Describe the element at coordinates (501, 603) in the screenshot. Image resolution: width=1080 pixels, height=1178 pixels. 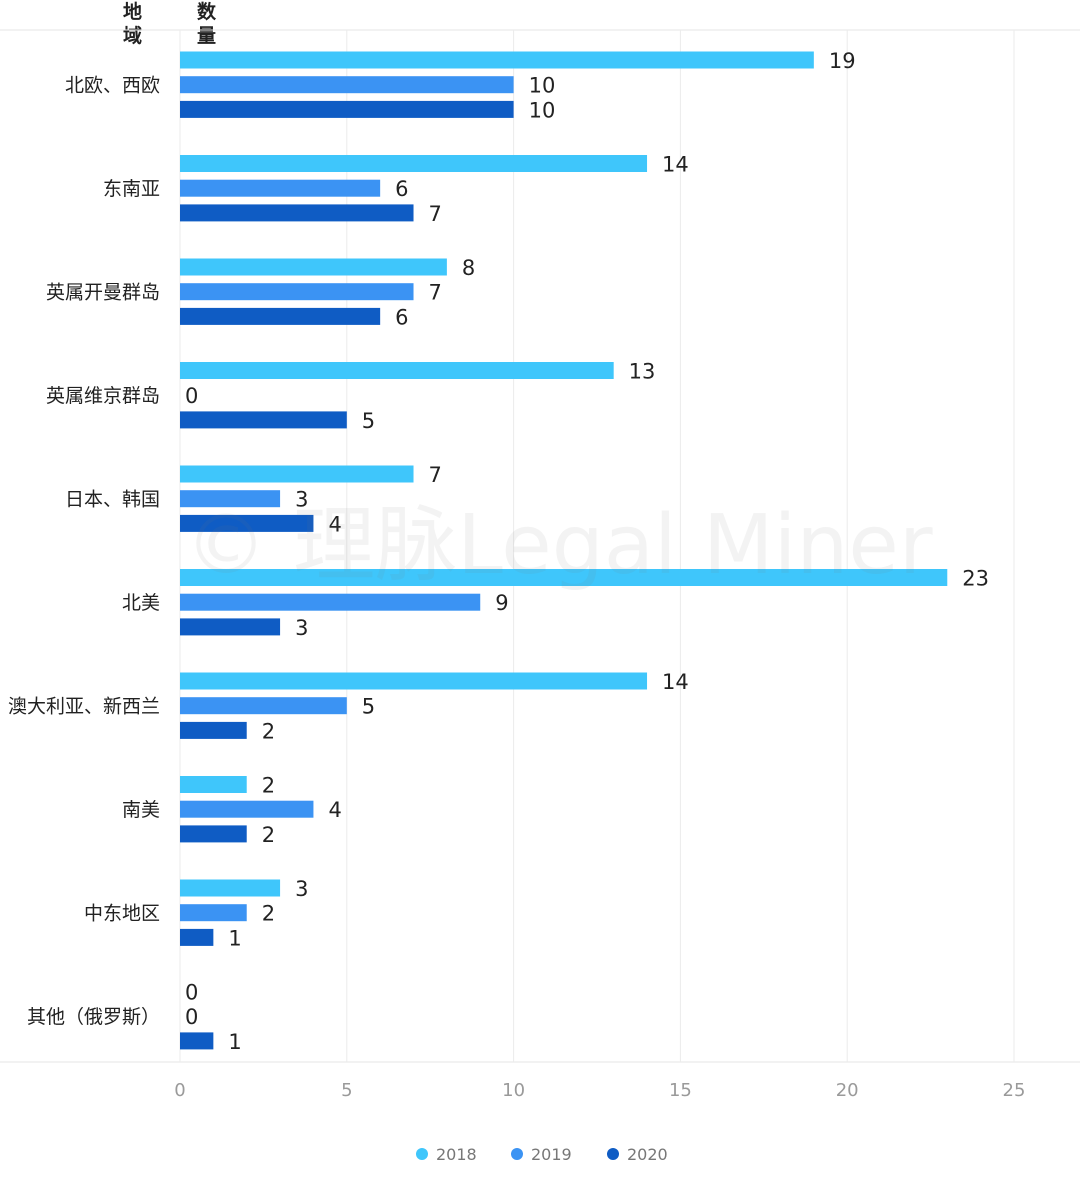
I see `data-label: 9` at that location.